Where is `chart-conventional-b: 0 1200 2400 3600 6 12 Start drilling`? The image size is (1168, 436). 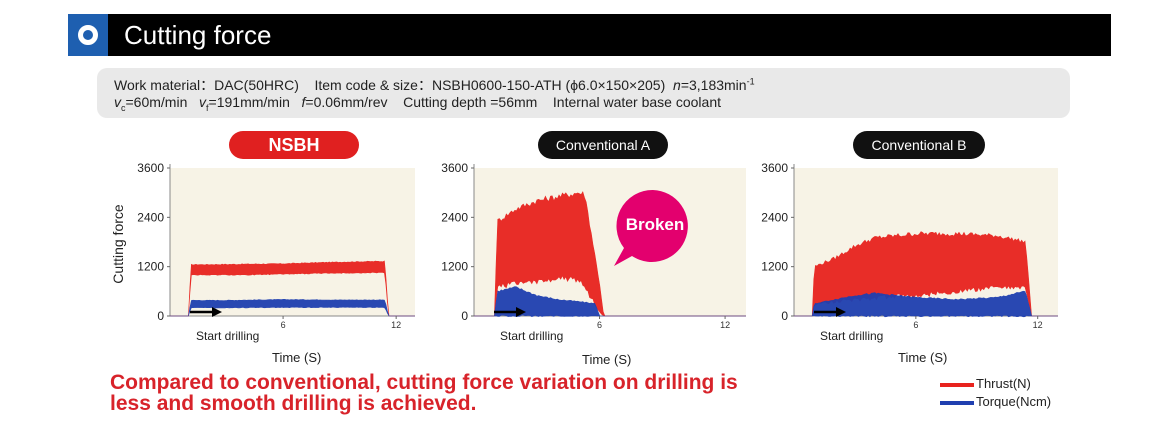 chart-conventional-b: 0 1200 2400 3600 6 12 Start drilling is located at coordinates (907, 255).